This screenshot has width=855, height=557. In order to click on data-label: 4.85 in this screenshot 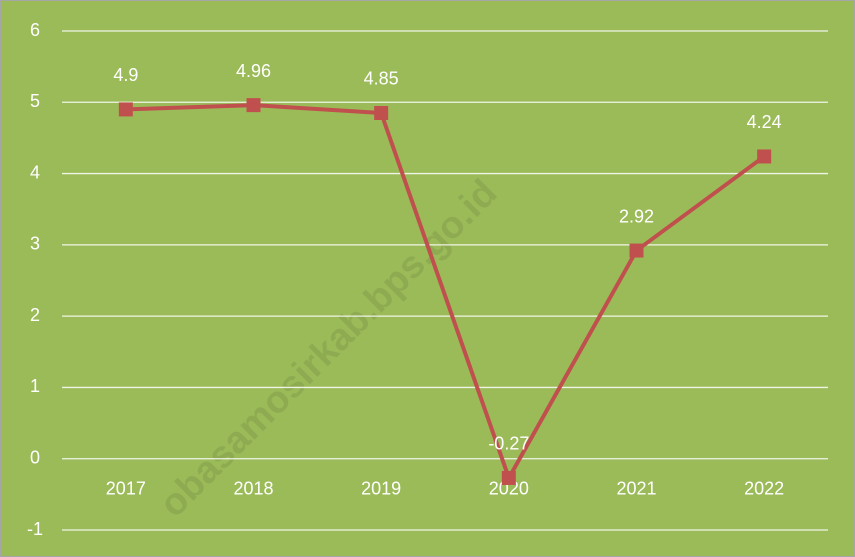, I will do `click(381, 79)`.